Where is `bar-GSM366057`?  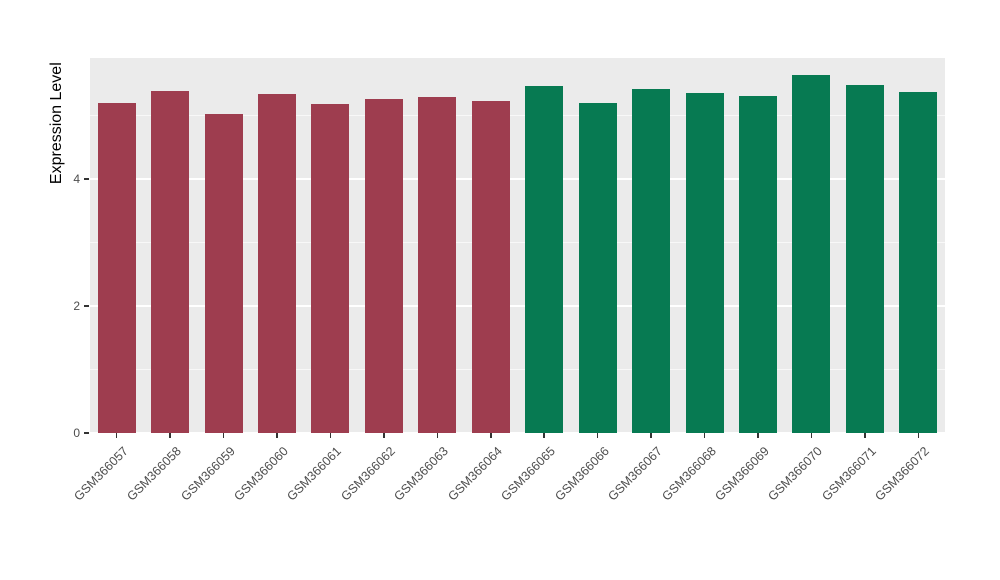
bar-GSM366057 is located at coordinates (117, 267).